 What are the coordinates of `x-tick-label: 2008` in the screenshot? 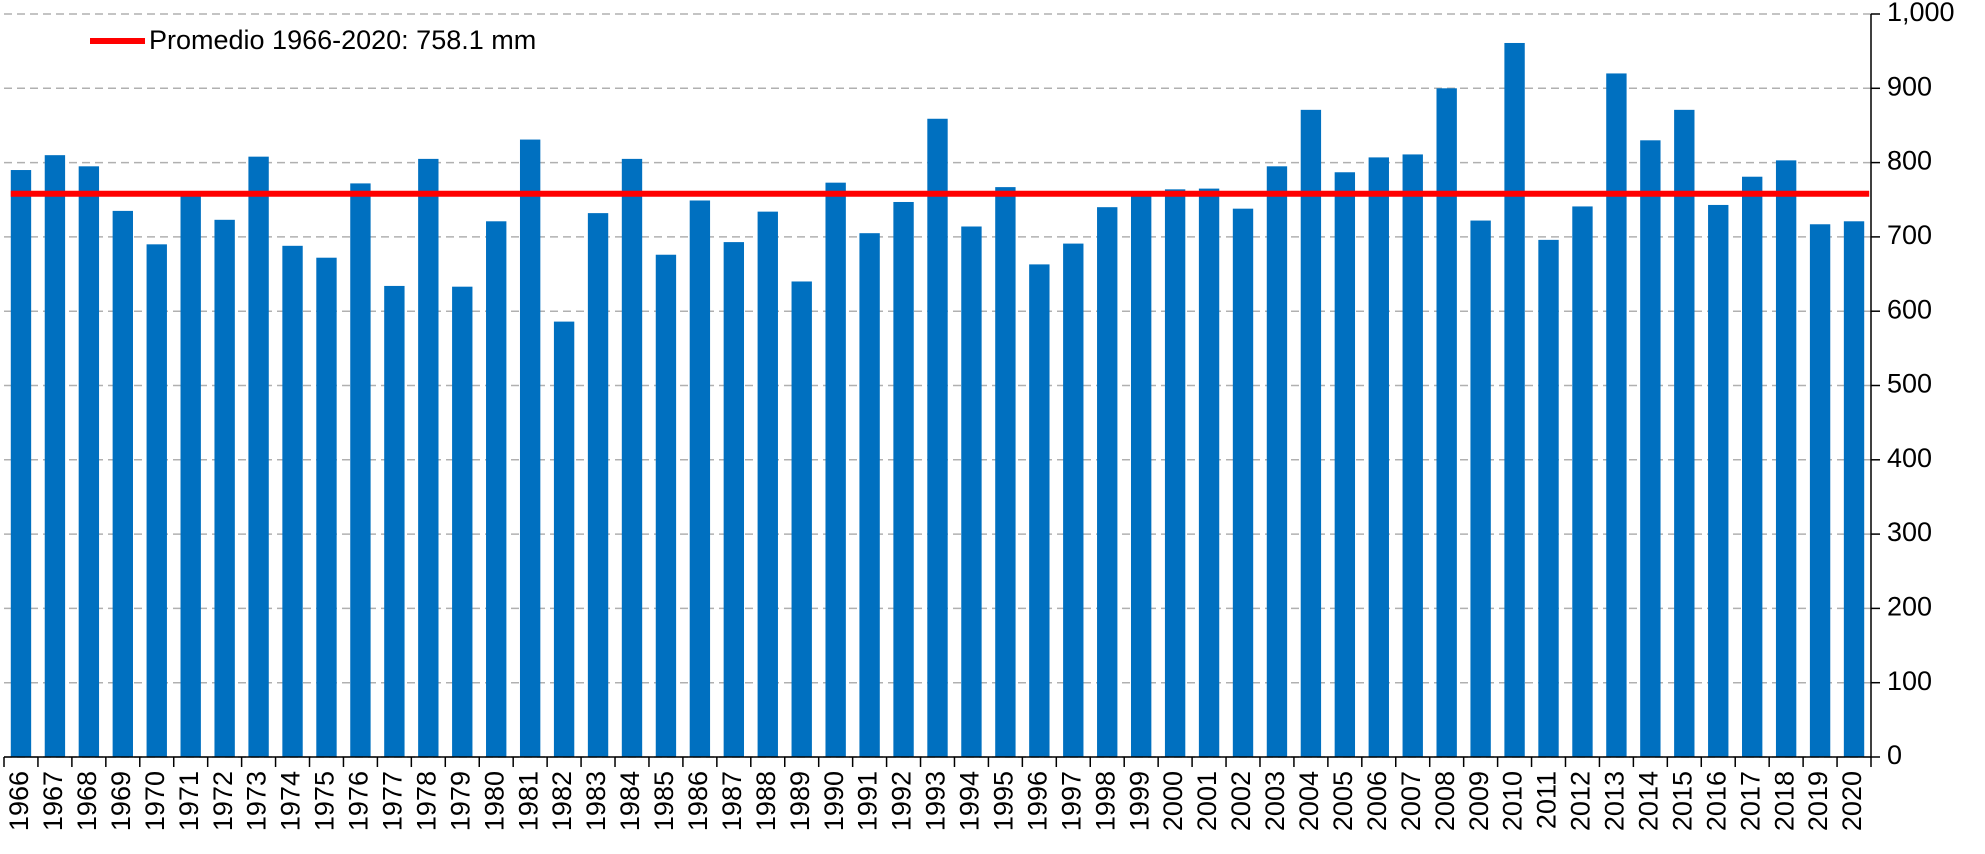 It's located at (1445, 801).